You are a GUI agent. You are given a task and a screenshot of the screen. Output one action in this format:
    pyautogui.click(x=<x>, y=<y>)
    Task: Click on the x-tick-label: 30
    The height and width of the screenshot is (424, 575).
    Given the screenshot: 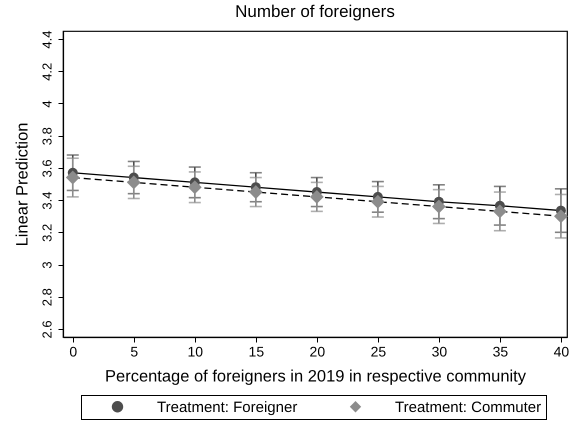 What is the action you would take?
    pyautogui.click(x=440, y=352)
    